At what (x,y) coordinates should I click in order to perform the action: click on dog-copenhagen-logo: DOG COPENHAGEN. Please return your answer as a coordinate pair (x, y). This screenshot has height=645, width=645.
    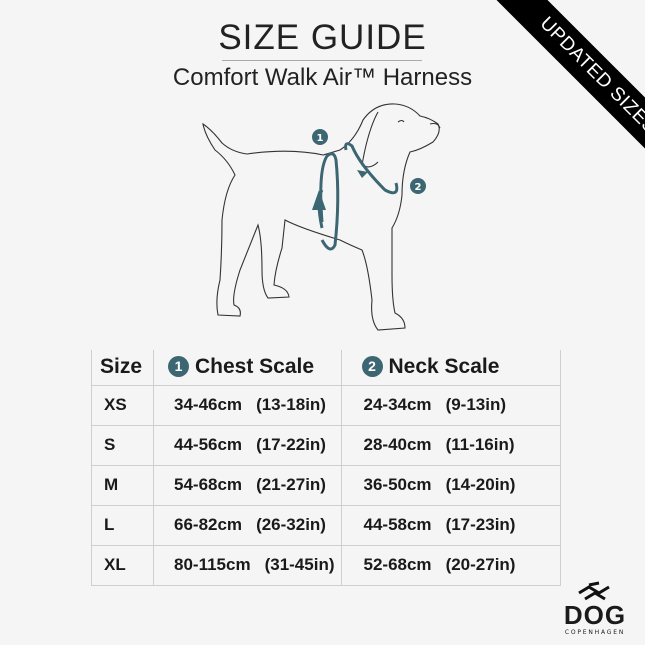
    Looking at the image, I should click on (595, 609).